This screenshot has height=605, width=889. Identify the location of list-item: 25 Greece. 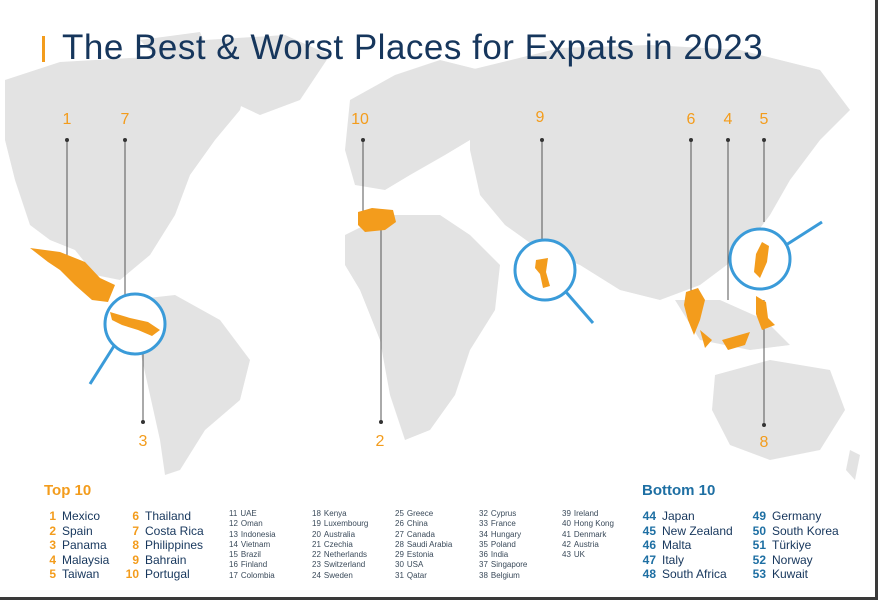
(414, 513).